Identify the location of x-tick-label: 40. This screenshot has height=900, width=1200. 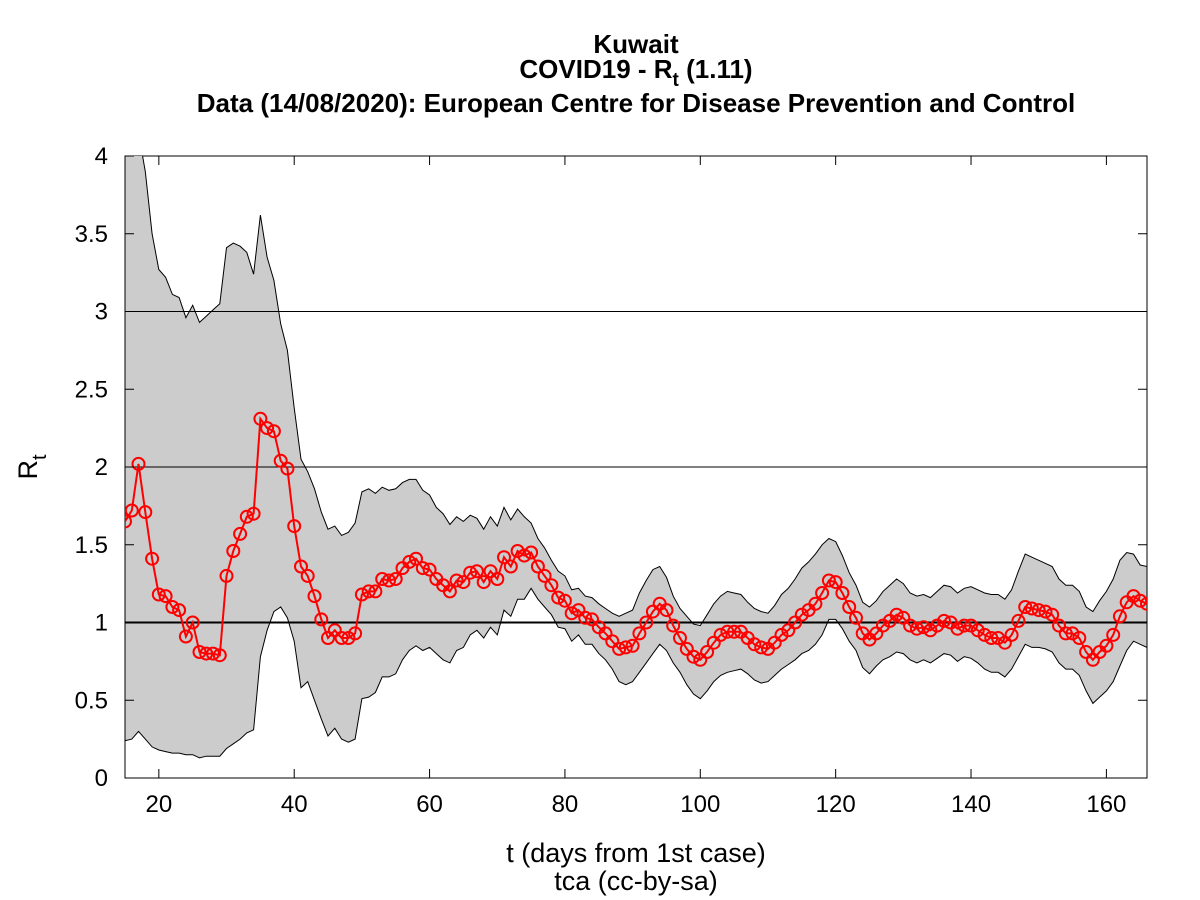
(294, 804).